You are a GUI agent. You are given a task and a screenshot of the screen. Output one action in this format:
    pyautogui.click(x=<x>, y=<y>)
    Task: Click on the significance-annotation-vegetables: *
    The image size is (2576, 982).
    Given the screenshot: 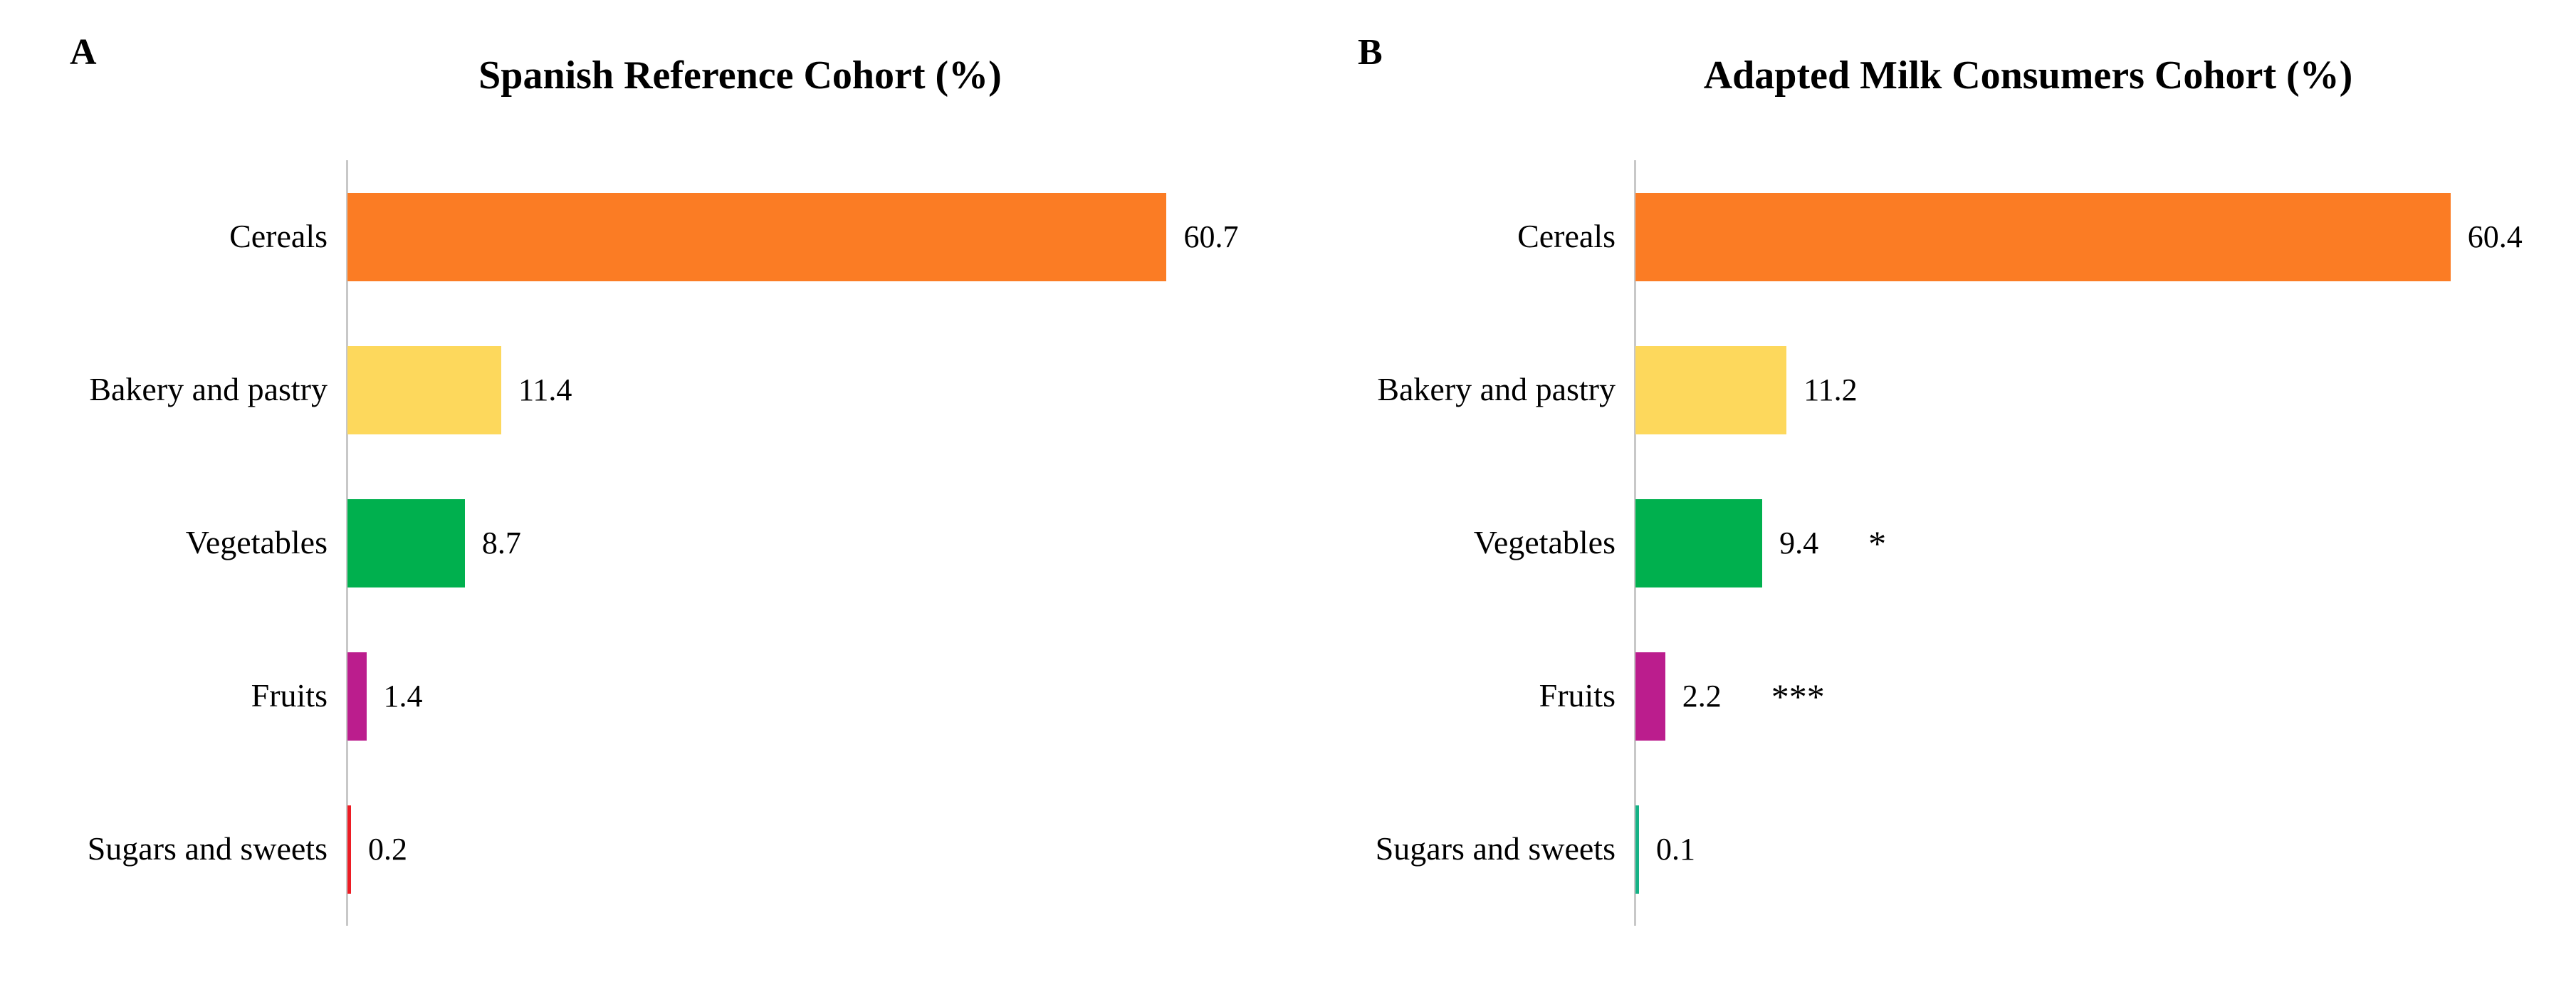 What is the action you would take?
    pyautogui.click(x=1877, y=543)
    